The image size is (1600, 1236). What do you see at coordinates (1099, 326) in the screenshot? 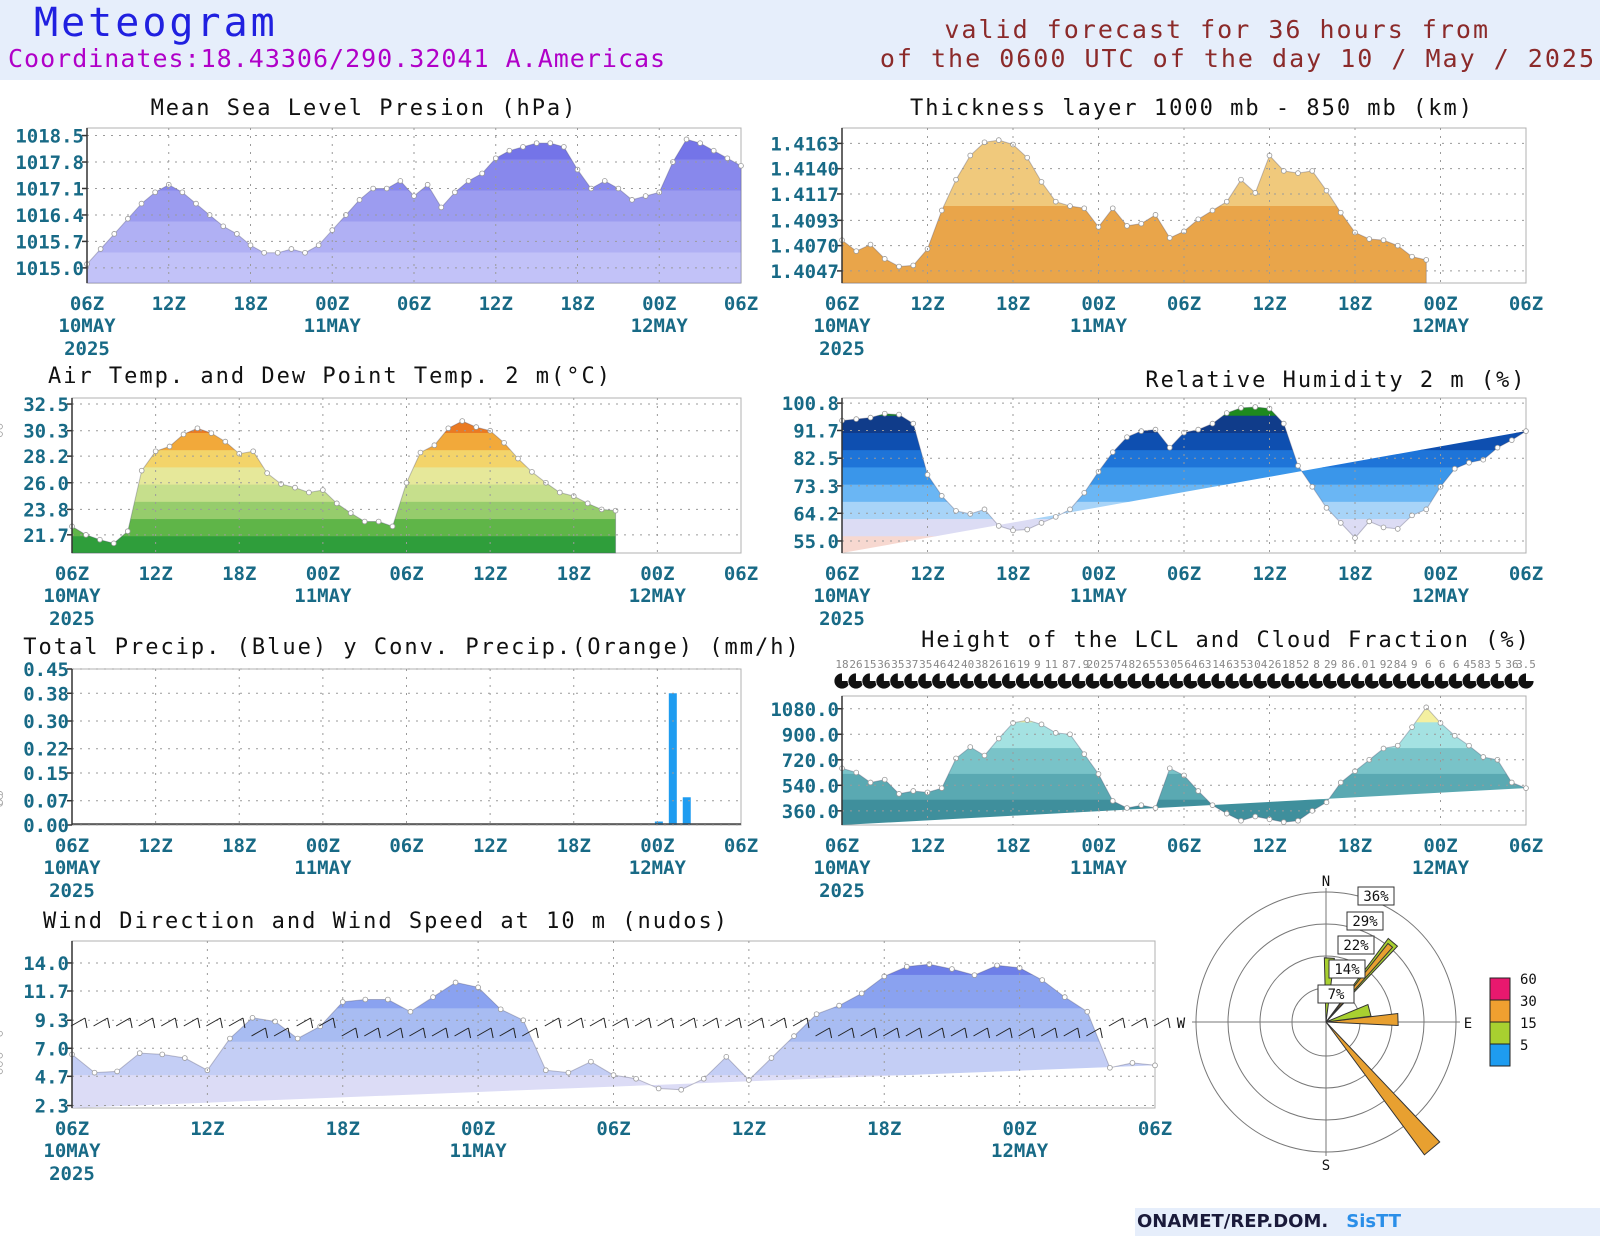
I see `thickness-date-label: 11MAY` at bounding box center [1099, 326].